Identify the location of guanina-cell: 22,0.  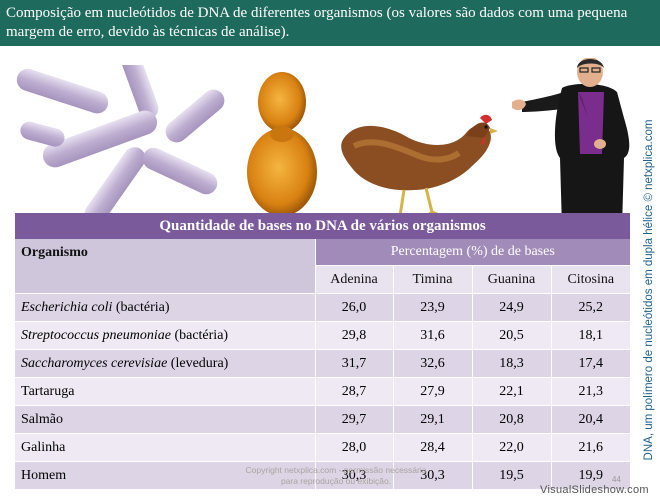
(511, 447).